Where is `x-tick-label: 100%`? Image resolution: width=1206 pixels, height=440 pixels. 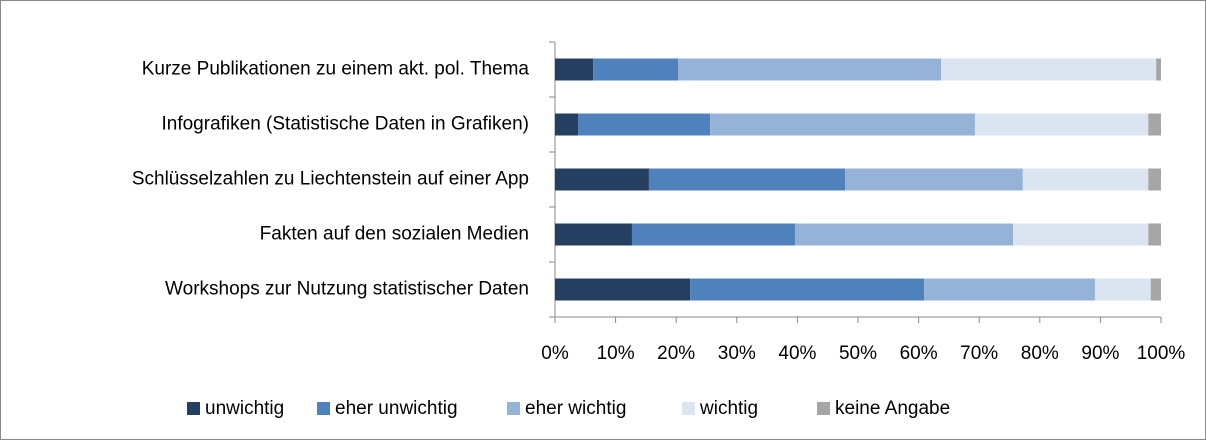
x-tick-label: 100% is located at coordinates (1161, 353).